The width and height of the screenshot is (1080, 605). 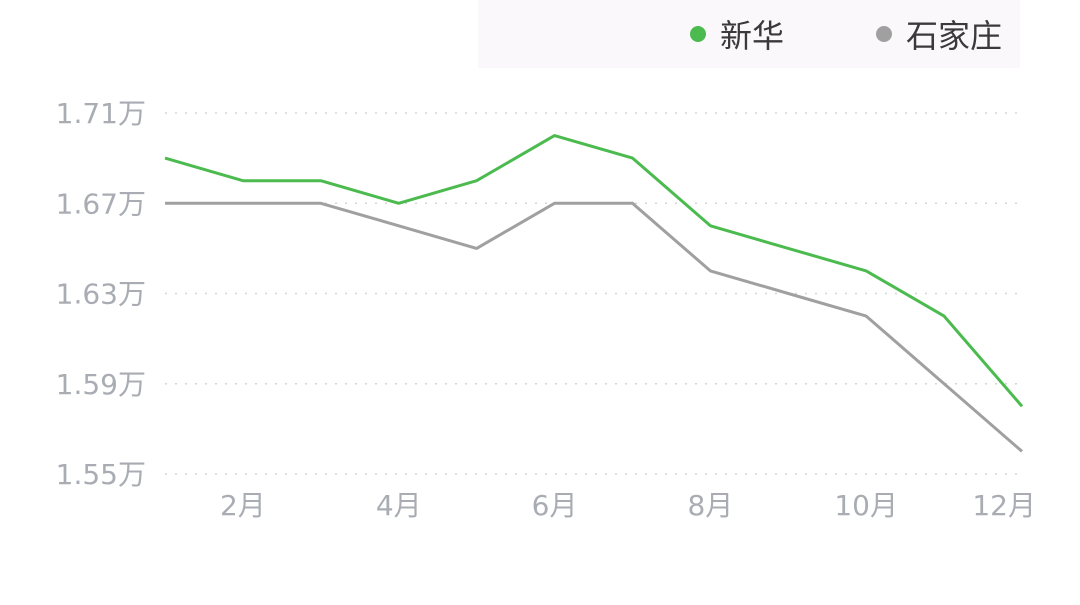 I want to click on x-tick-label: 6月, so click(x=555, y=505).